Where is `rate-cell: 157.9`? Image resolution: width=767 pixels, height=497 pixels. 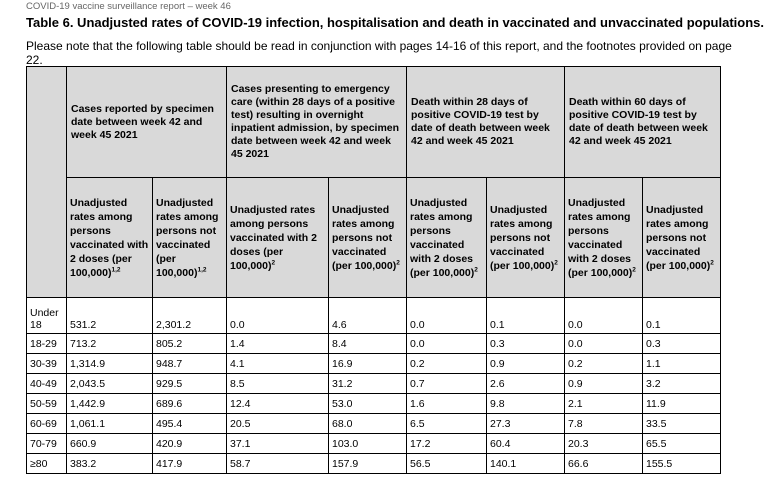
rate-cell: 157.9 is located at coordinates (367, 463).